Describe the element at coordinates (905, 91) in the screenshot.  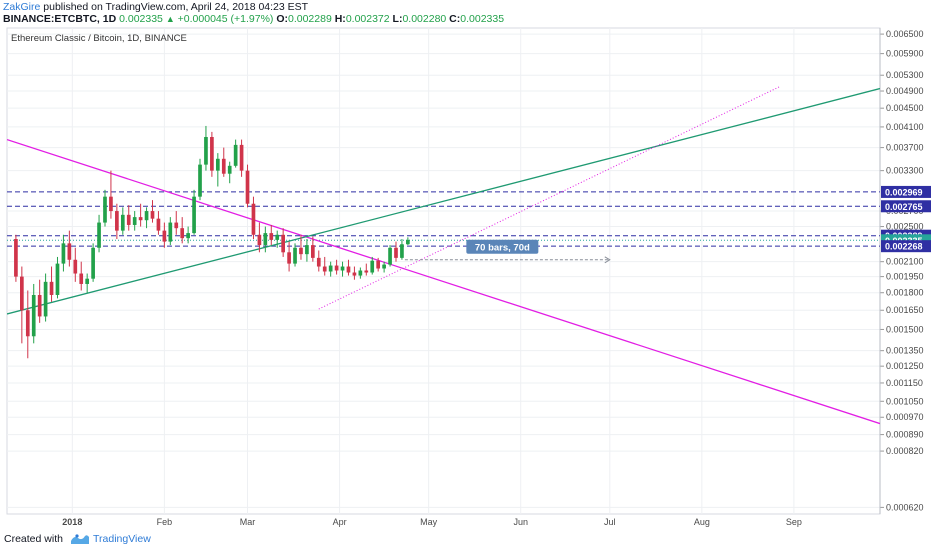
I see `y-tick-label: 0.004900` at that location.